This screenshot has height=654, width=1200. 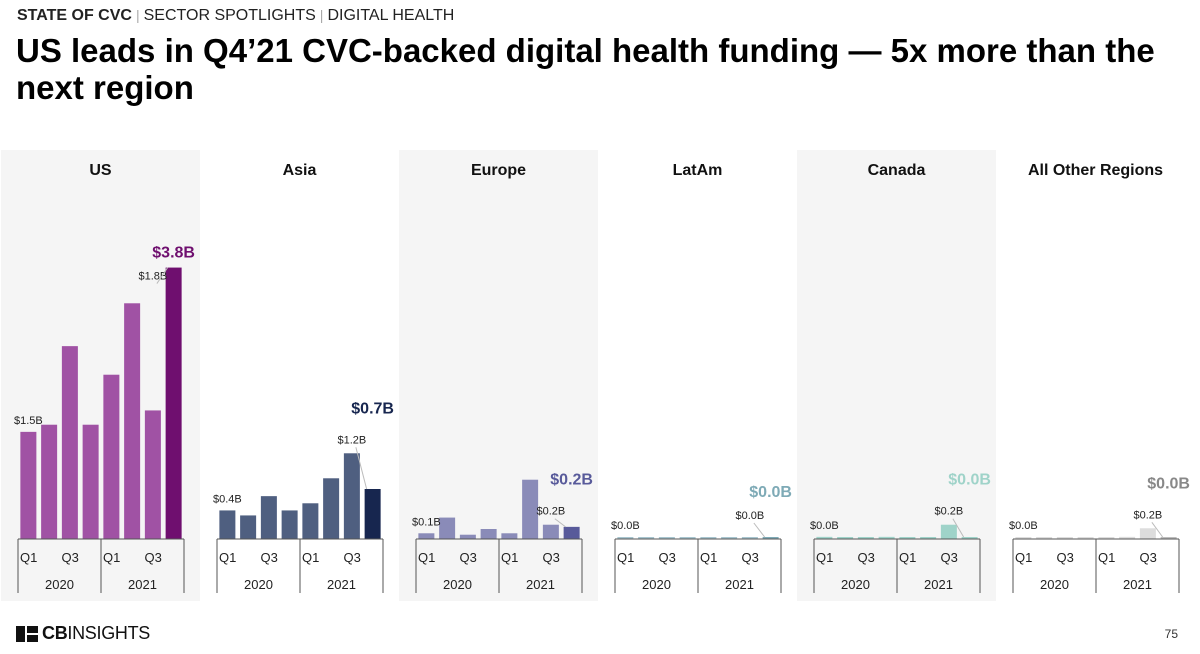 I want to click on bar-chart: Q1 Q3 Q1 Q3 2020 2021 $1.5B $1.8B $3.8B, so click(x=104, y=419).